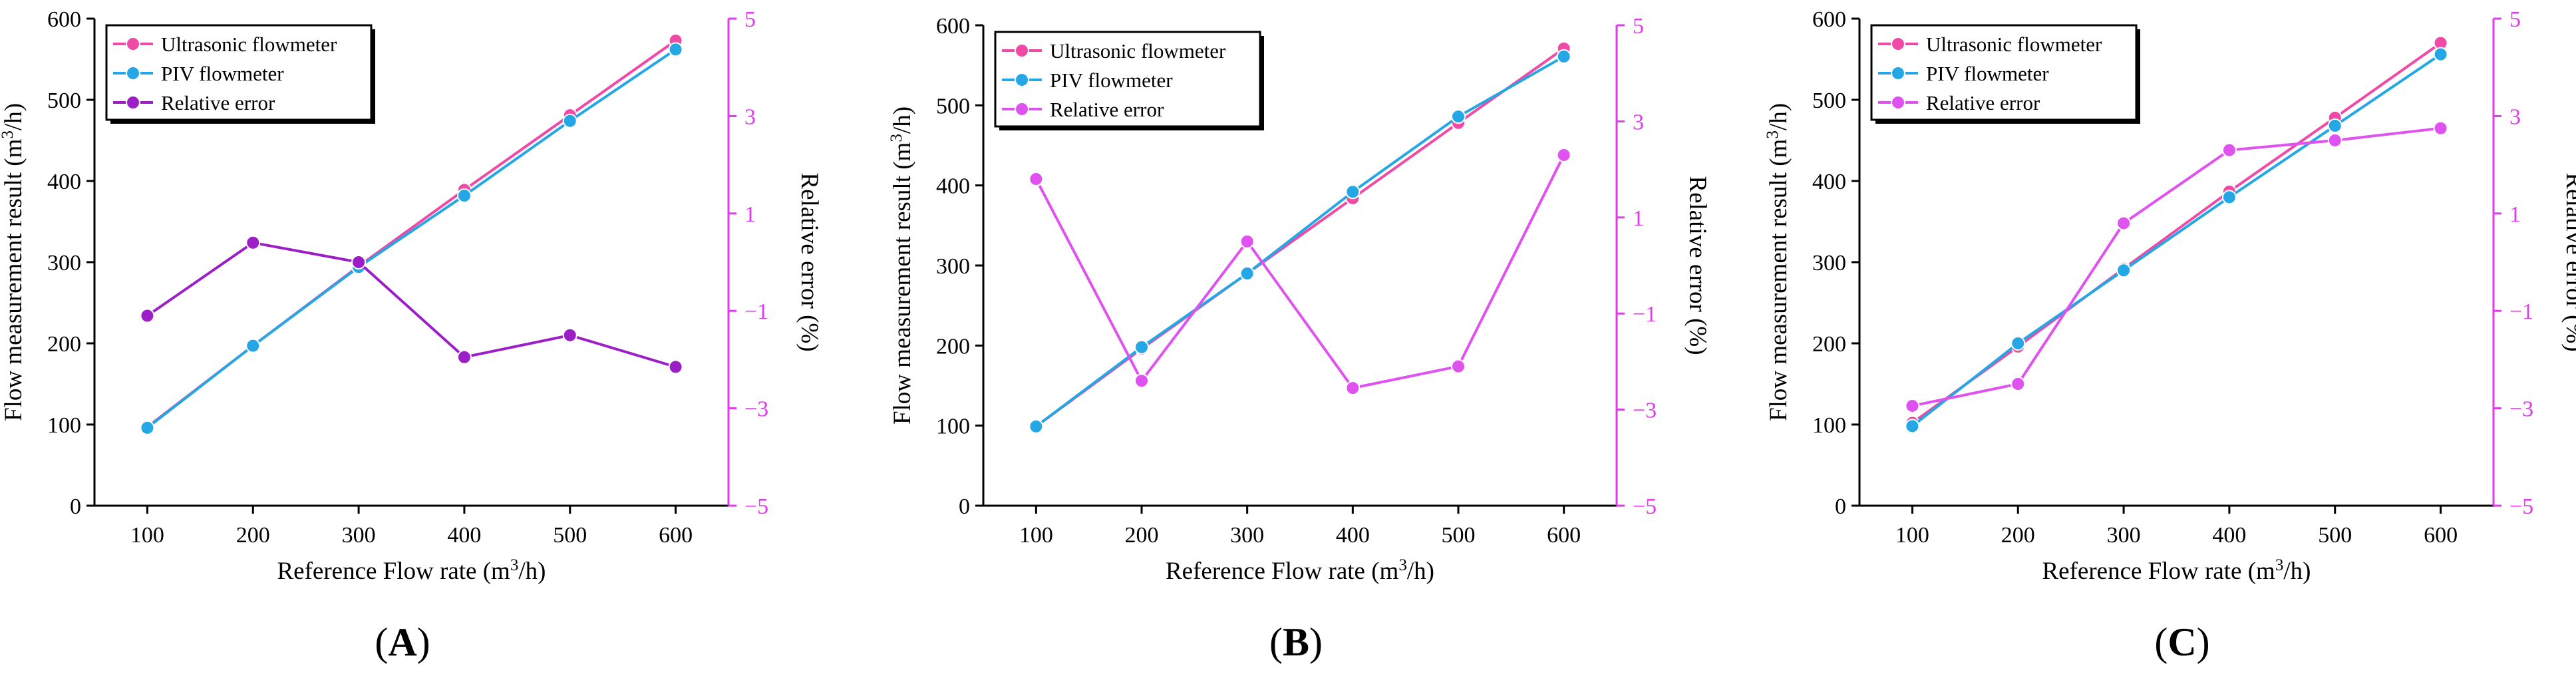  Describe the element at coordinates (1296, 642) in the screenshot. I see `panel-label: (B)` at that location.